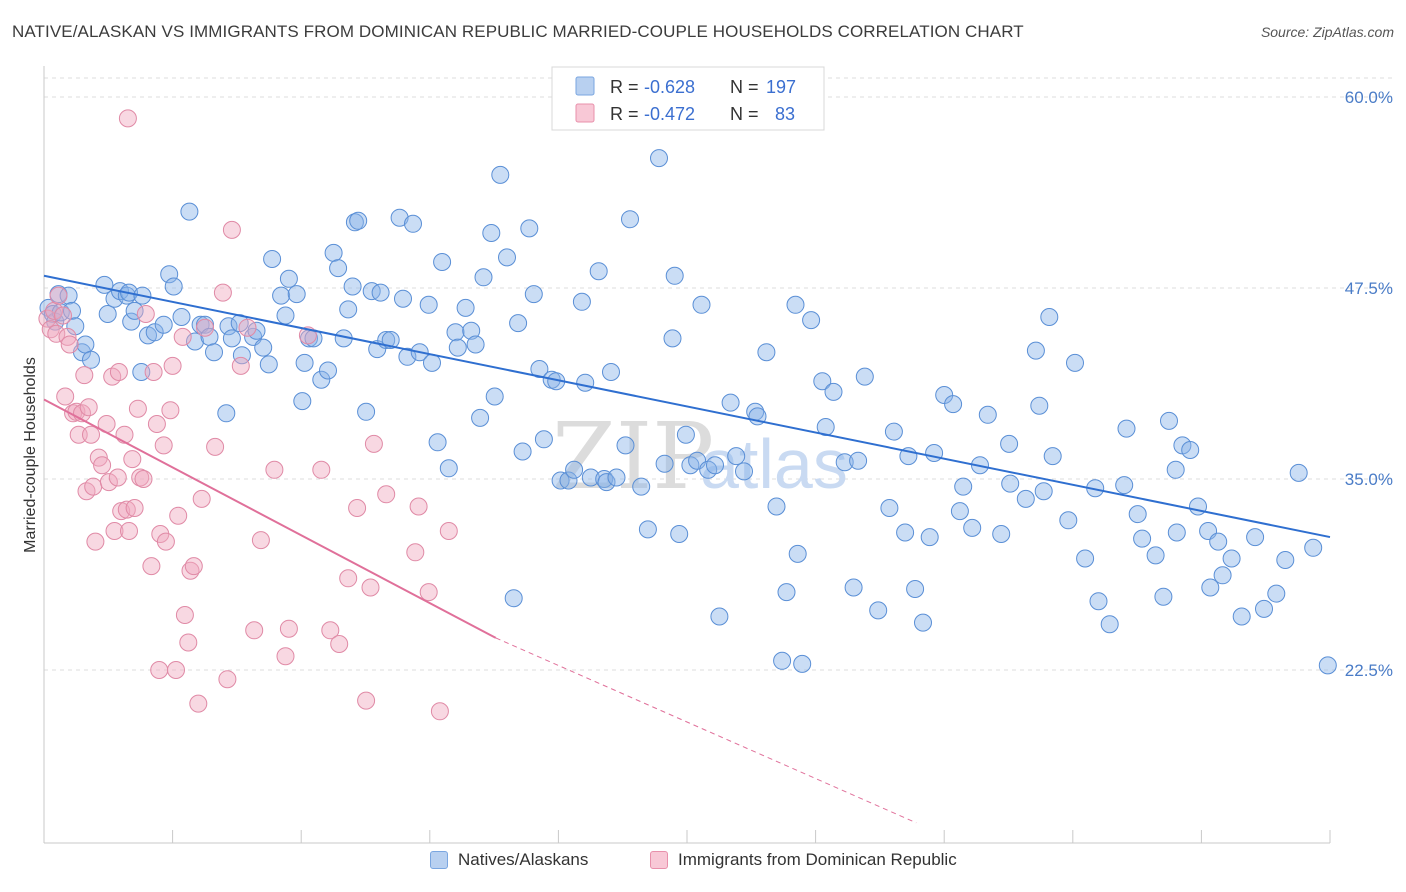 The height and width of the screenshot is (892, 1406). What do you see at coordinates (523, 859) in the screenshot?
I see `legend-label-natives: Natives/Alaskans` at bounding box center [523, 859].